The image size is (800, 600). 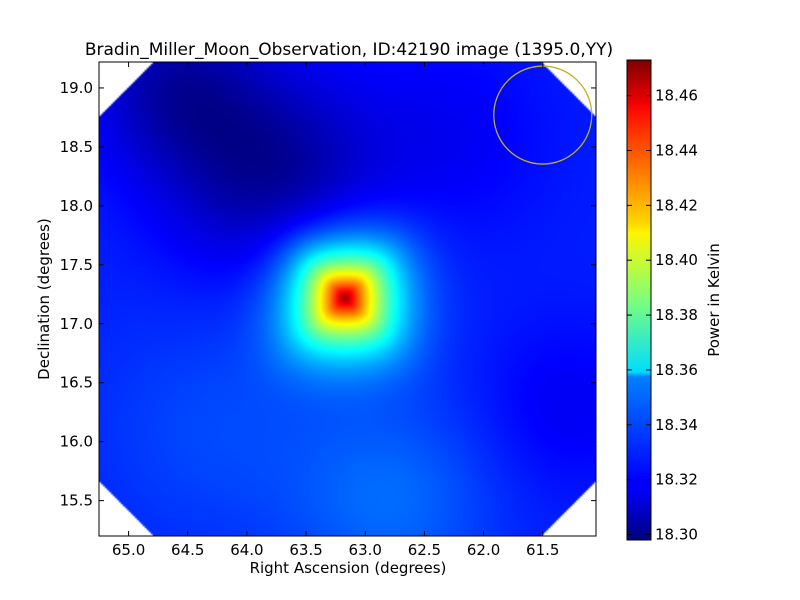 I want to click on y-tick-label: 17.0, so click(x=76, y=324).